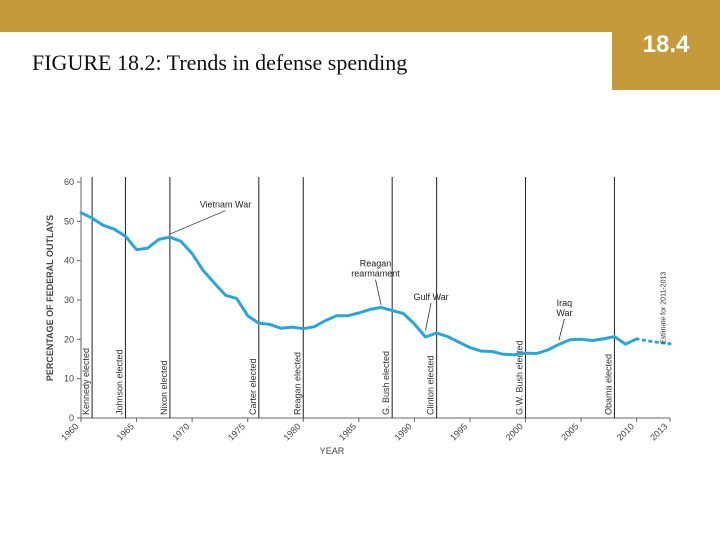  Describe the element at coordinates (569, 431) in the screenshot. I see `x-tick-label: 2005` at that location.